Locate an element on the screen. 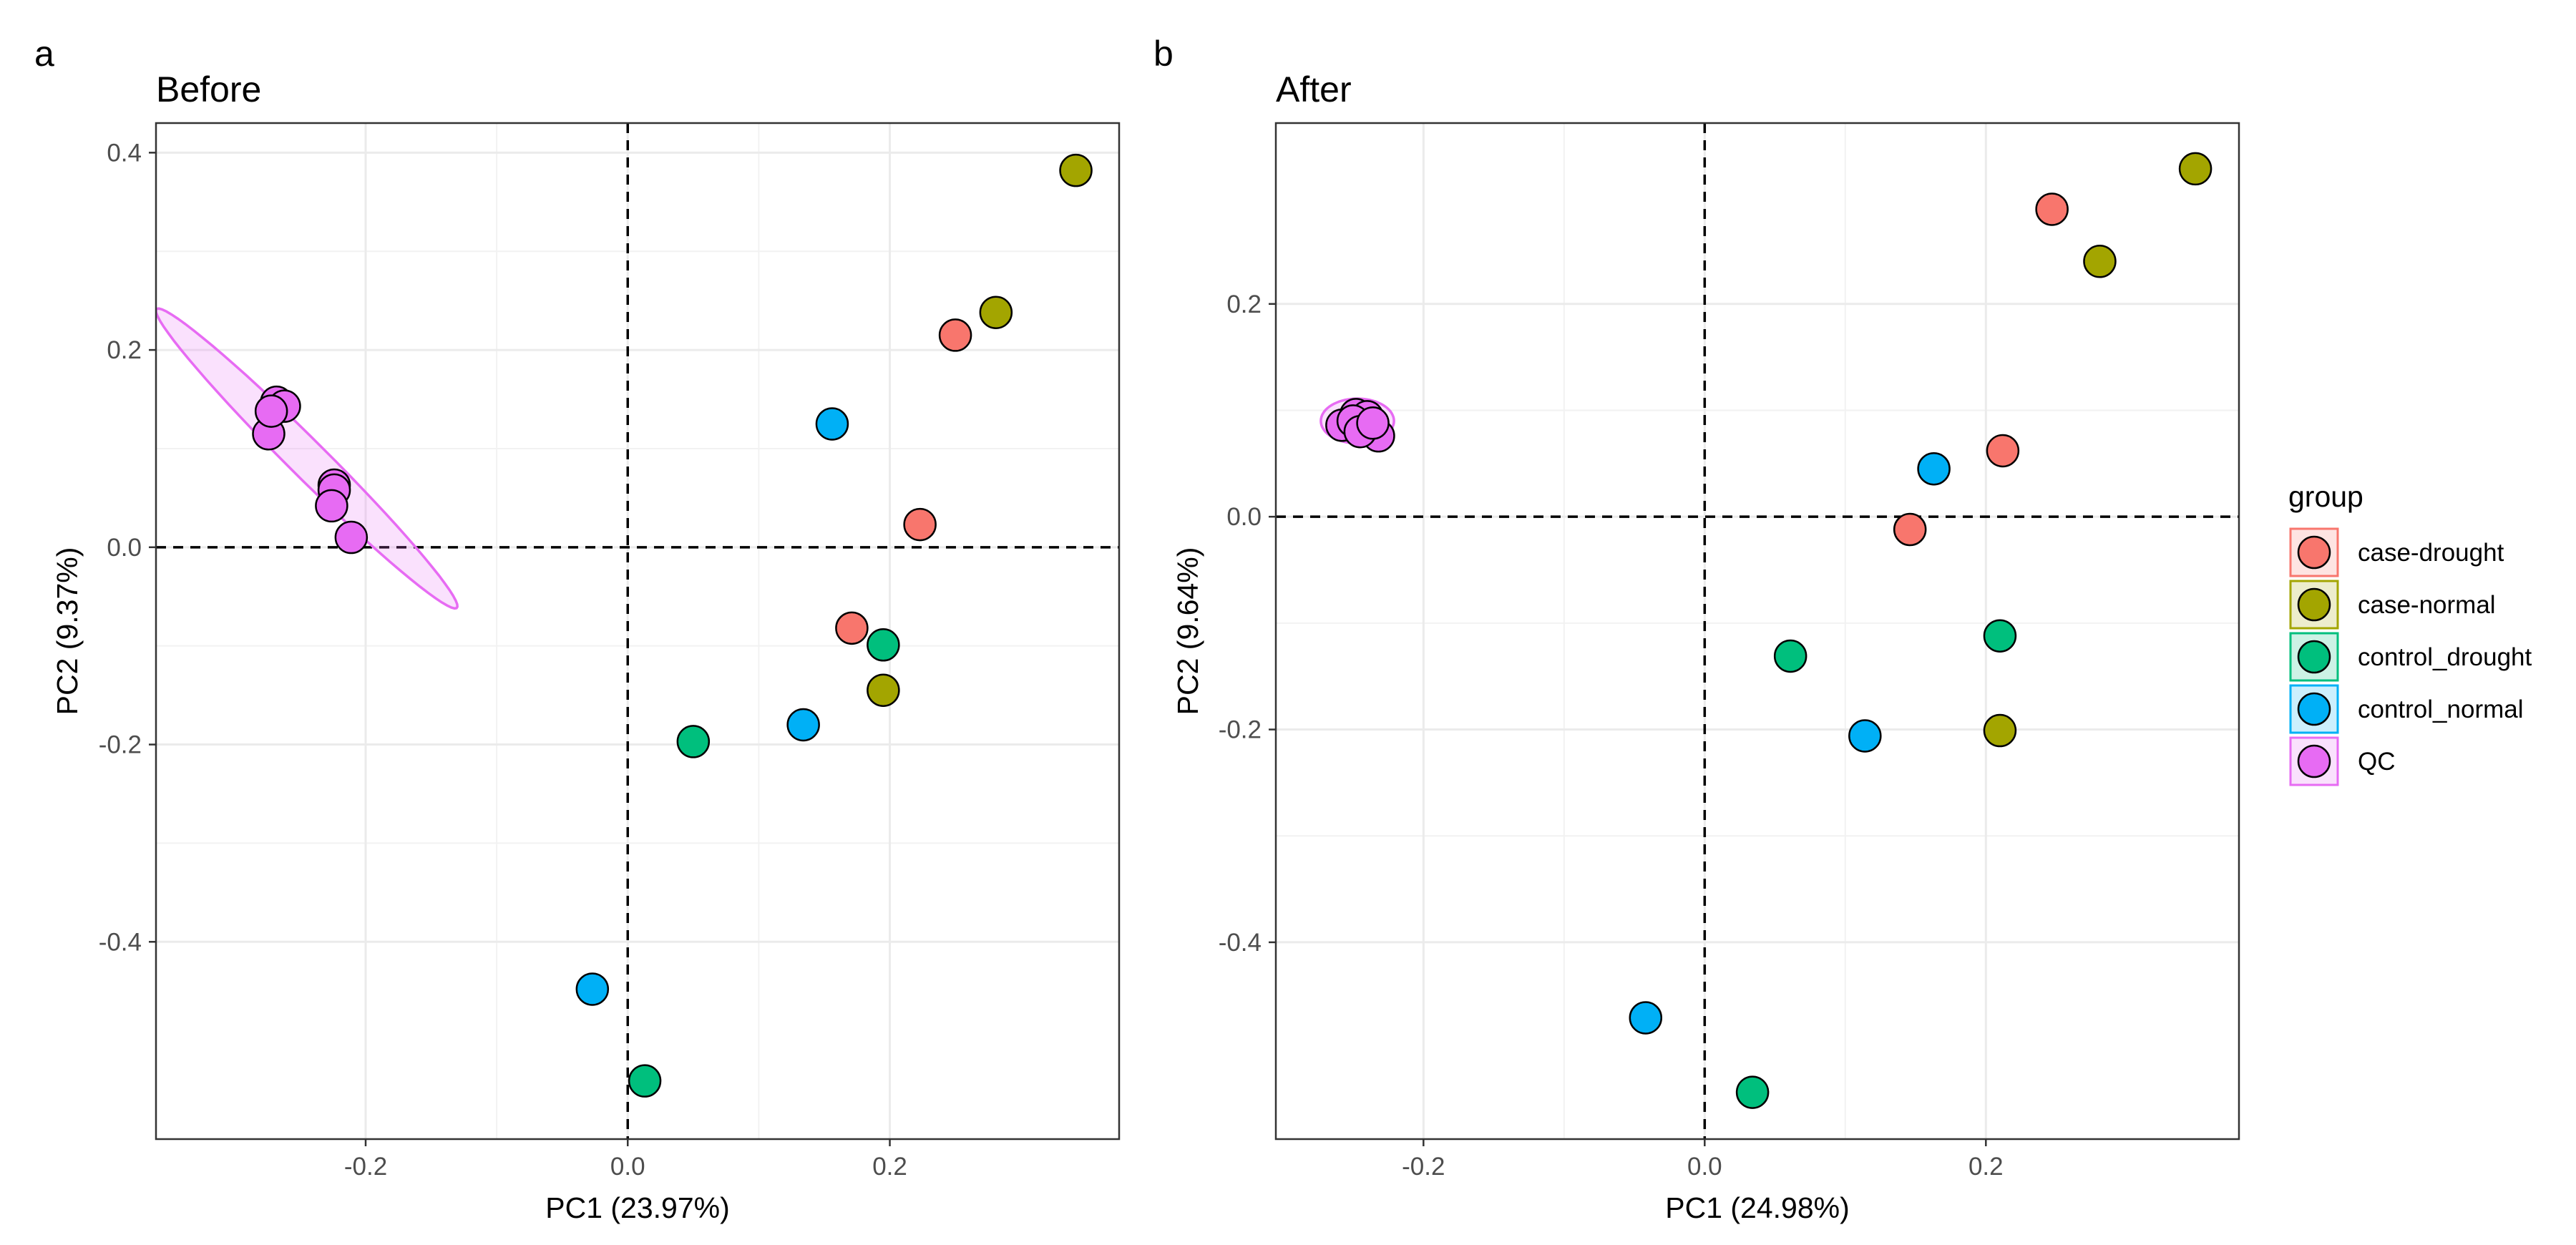  legend-label: control_normal is located at coordinates (2441, 709).